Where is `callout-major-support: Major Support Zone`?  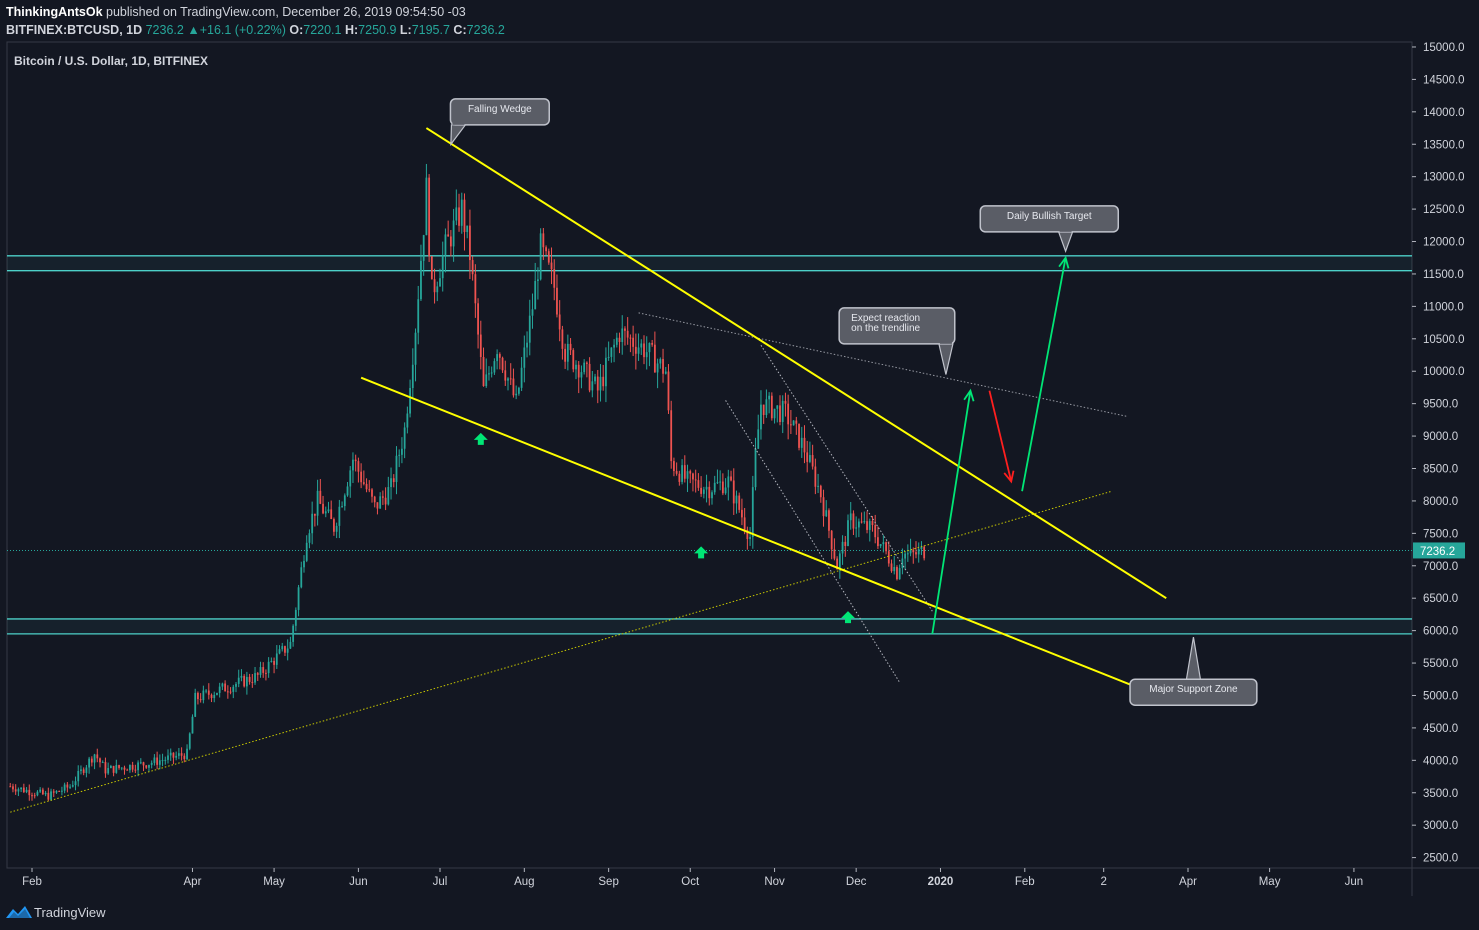
callout-major-support: Major Support Zone is located at coordinates (1193, 671).